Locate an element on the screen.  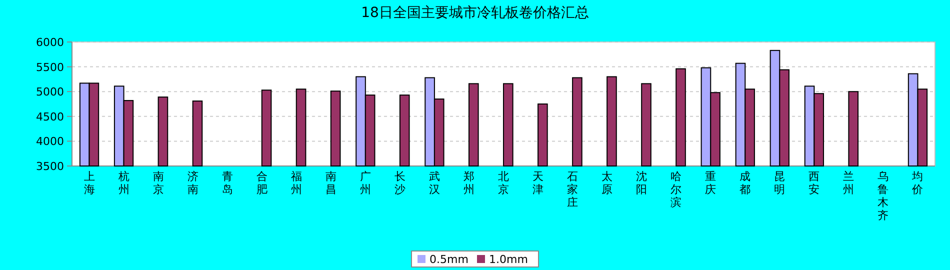
x-tick-label: 南京 is located at coordinates (158, 183).